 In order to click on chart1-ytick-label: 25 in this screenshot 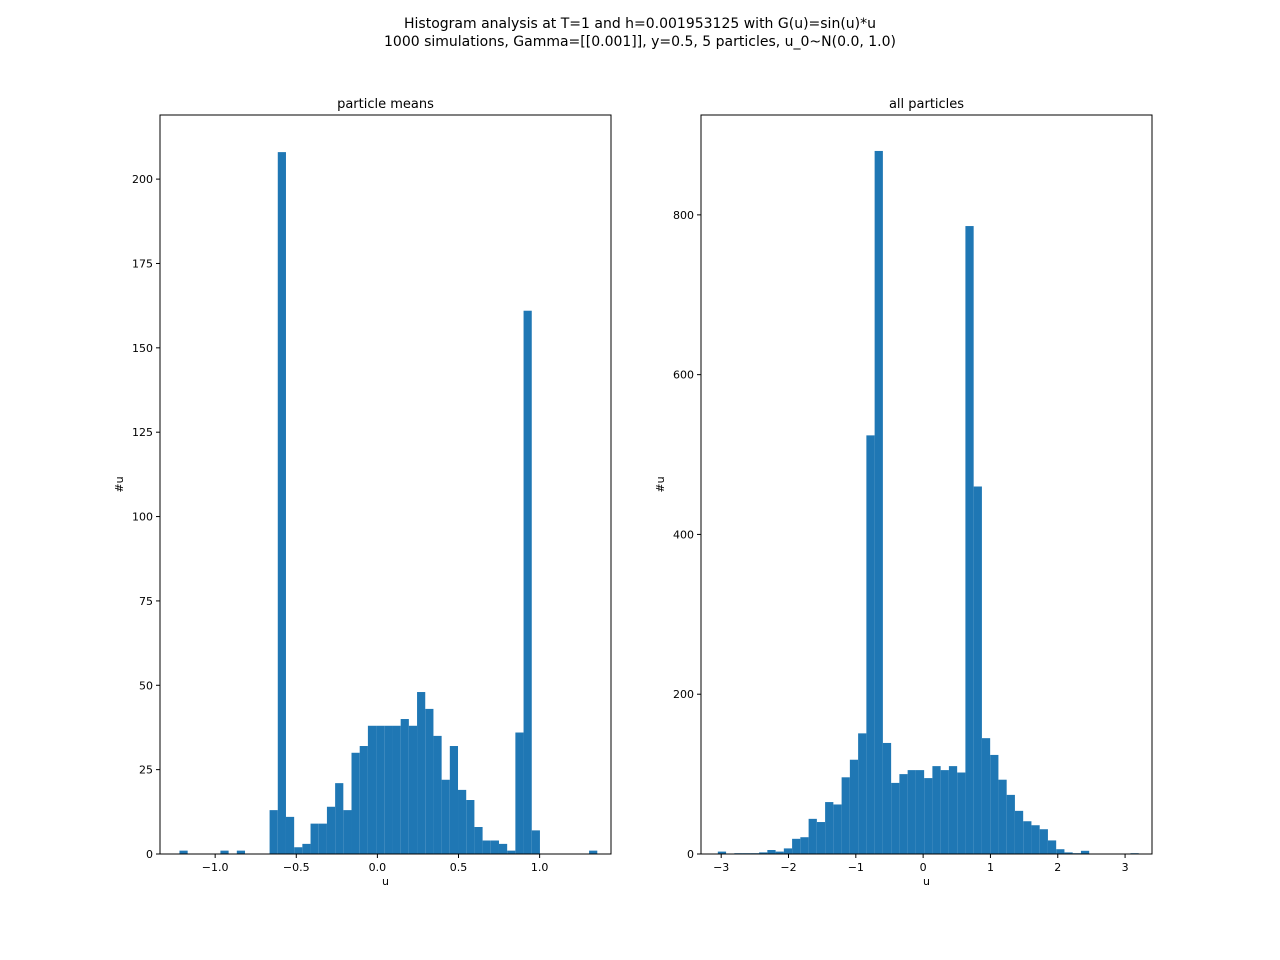, I will do `click(146, 770)`.